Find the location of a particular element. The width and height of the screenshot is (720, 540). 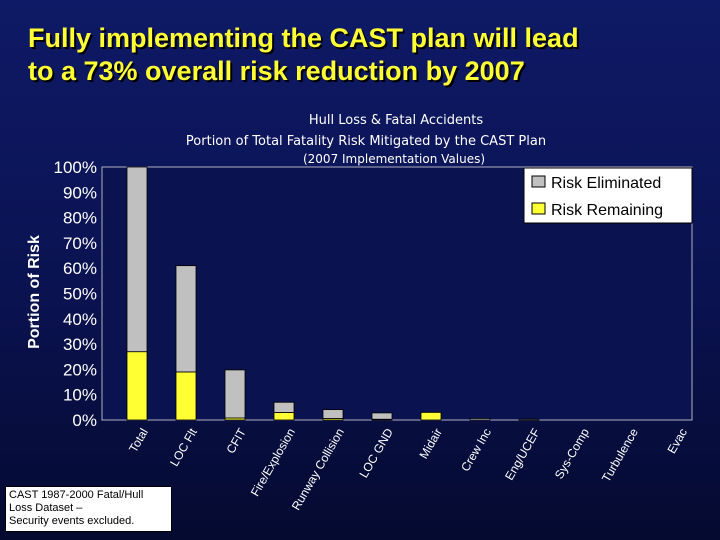

x-tick-label: CFIT is located at coordinates (236, 440).